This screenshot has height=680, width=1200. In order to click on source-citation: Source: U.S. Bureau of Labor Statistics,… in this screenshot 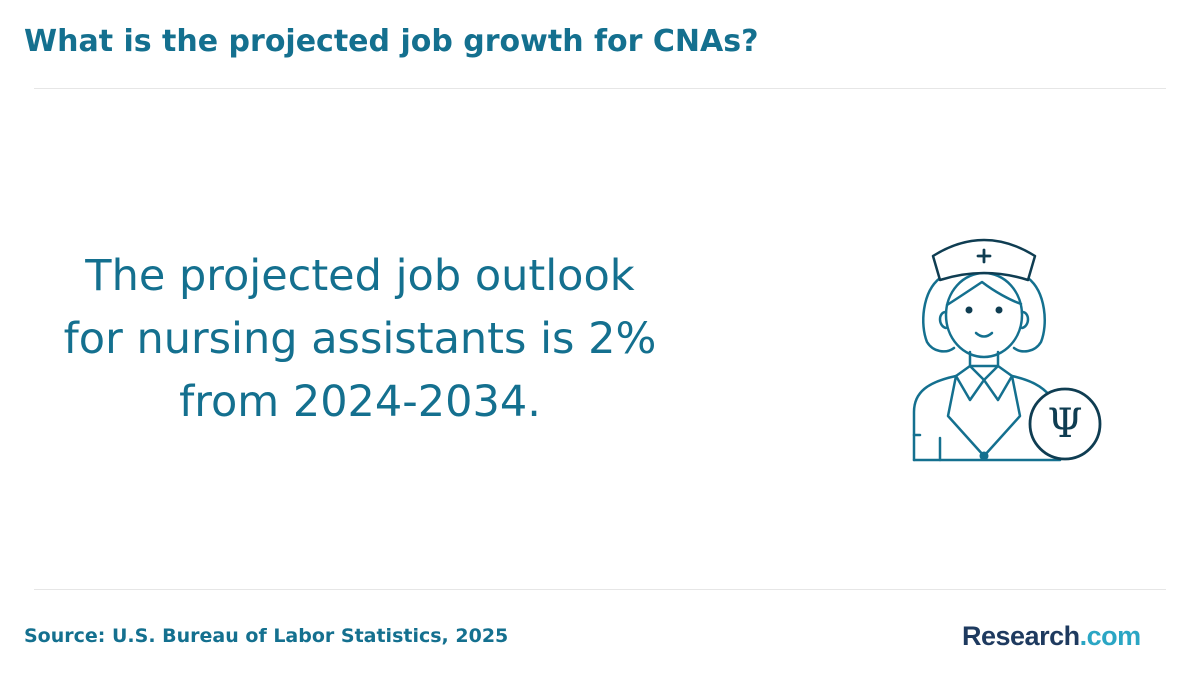, I will do `click(266, 636)`.